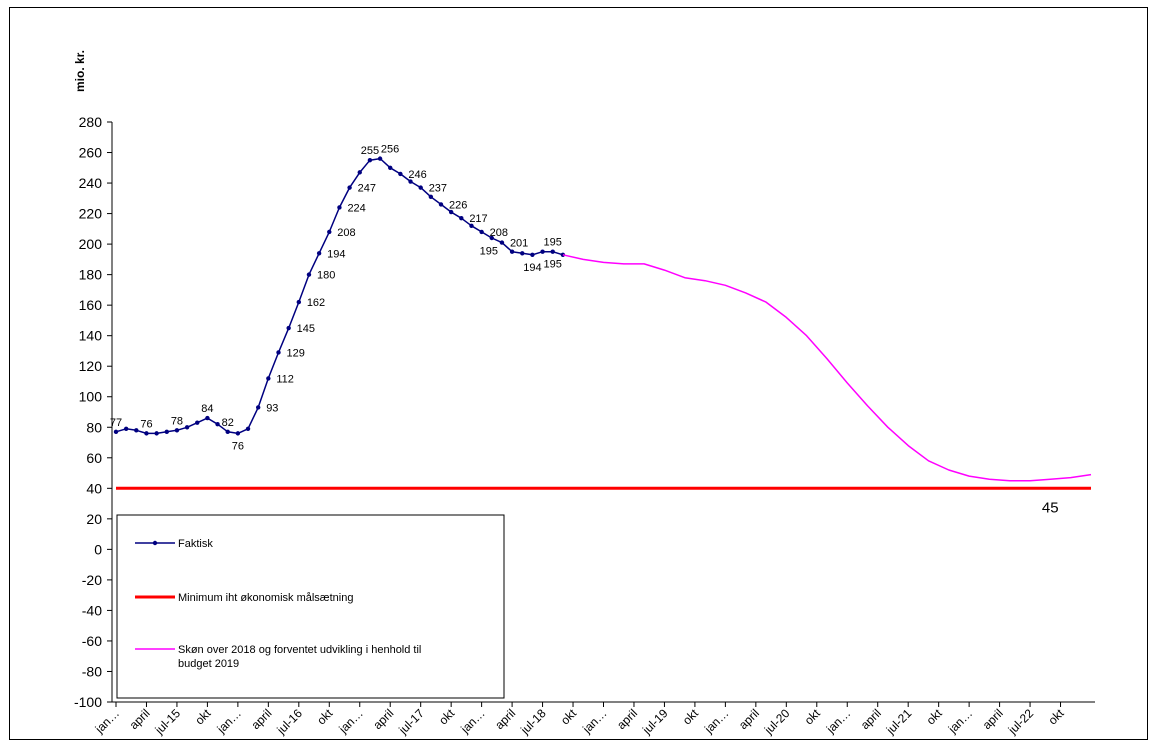  I want to click on y-tick-label: 120, so click(91, 366).